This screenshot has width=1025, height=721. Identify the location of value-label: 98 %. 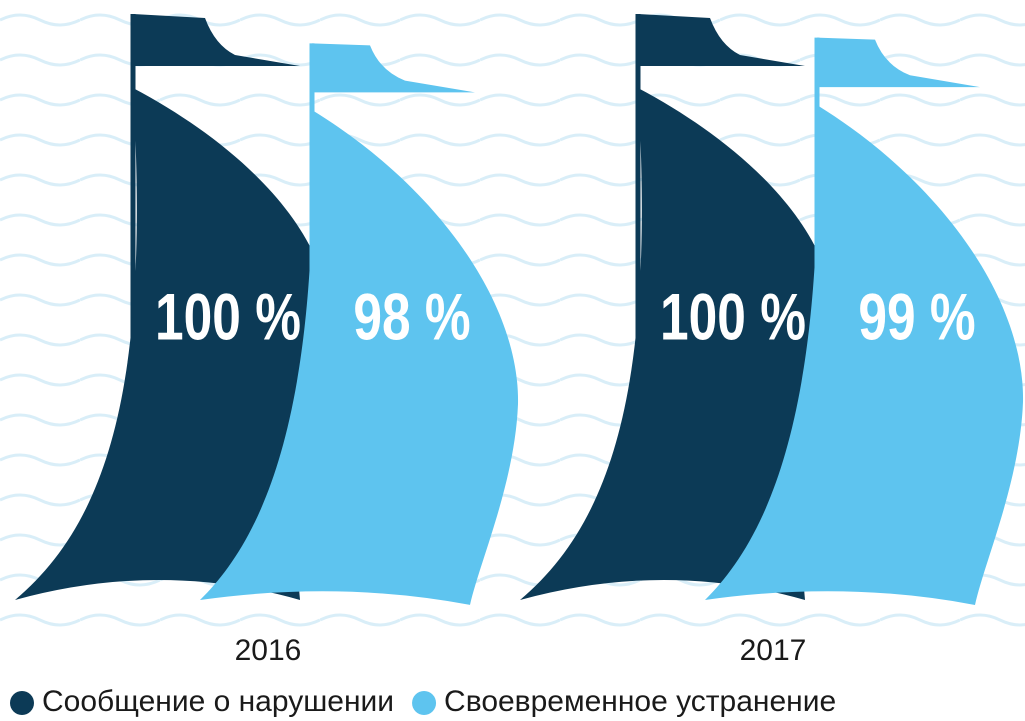
(411, 316).